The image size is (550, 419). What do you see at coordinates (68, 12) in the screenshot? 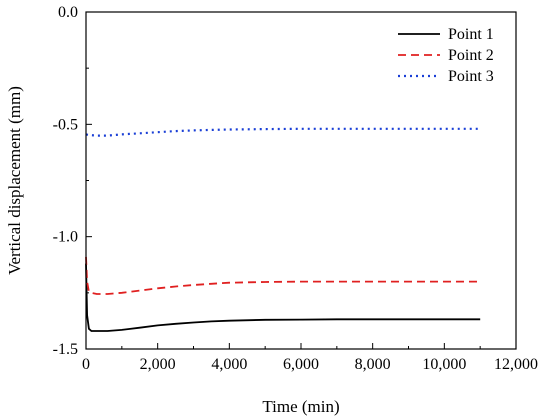
I see `y-tick-label: 0.0` at bounding box center [68, 12].